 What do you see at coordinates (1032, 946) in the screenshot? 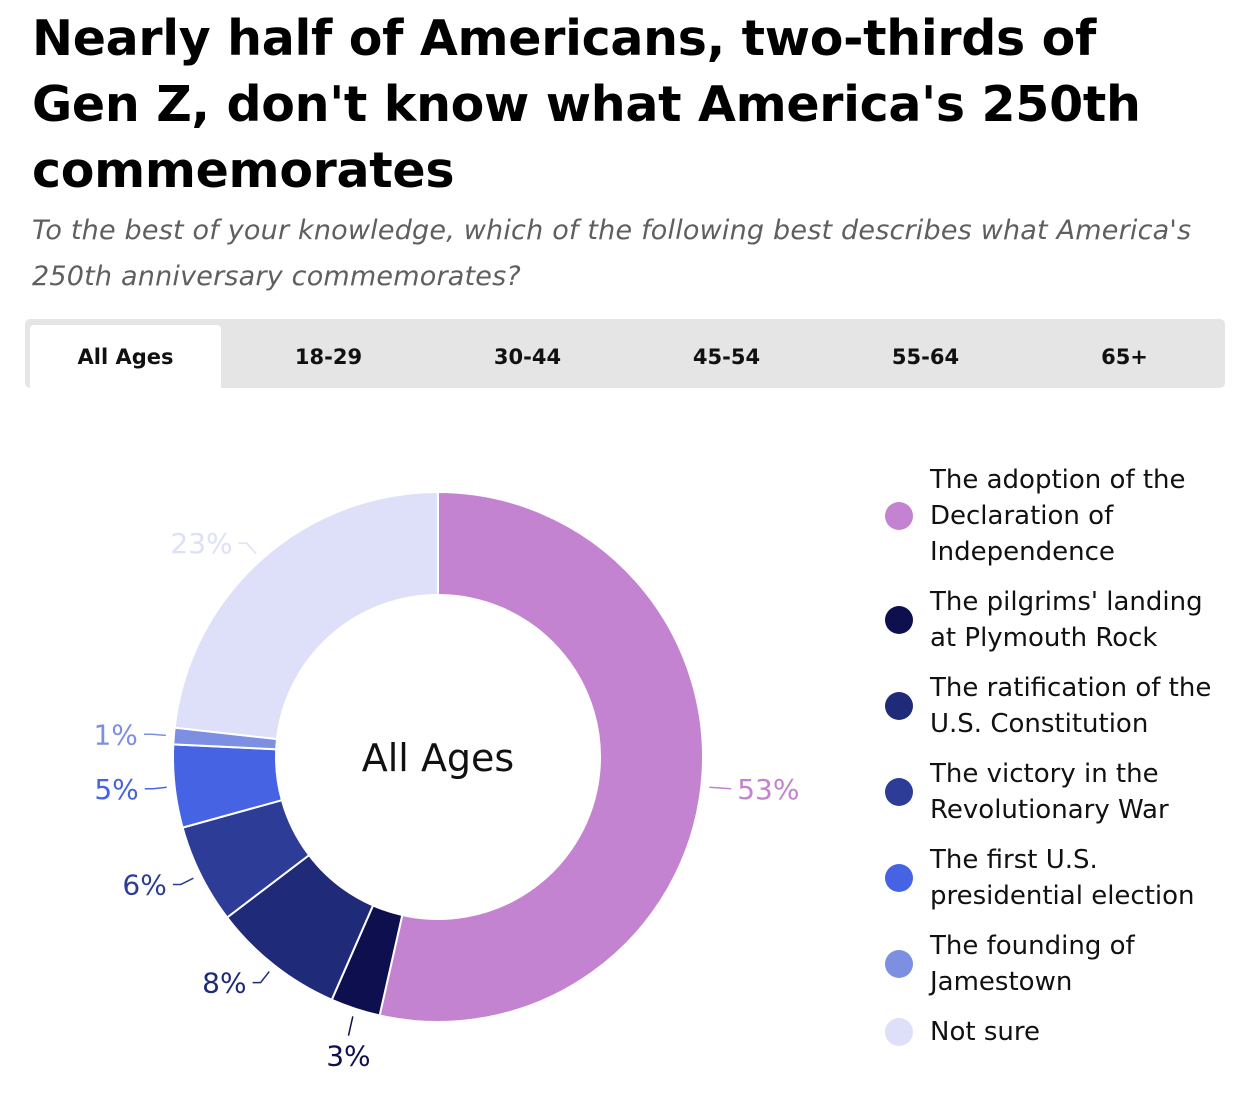
I see `legend-label-line: The founding of` at bounding box center [1032, 946].